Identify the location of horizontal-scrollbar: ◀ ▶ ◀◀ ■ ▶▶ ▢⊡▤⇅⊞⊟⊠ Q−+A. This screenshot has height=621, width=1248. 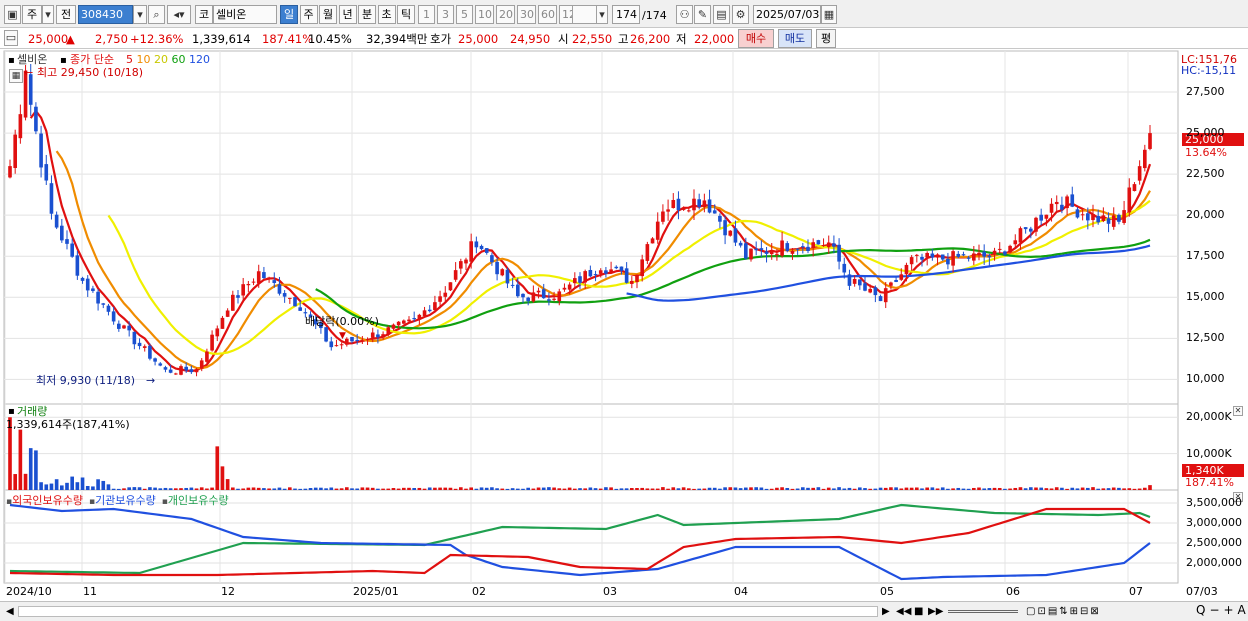
(624, 611).